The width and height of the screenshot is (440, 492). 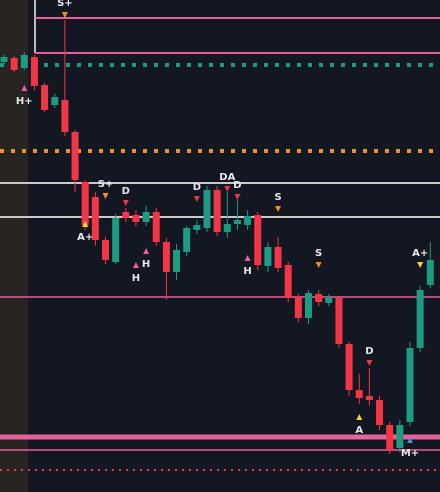 What do you see at coordinates (410, 453) in the screenshot?
I see `annotation-label: M+` at bounding box center [410, 453].